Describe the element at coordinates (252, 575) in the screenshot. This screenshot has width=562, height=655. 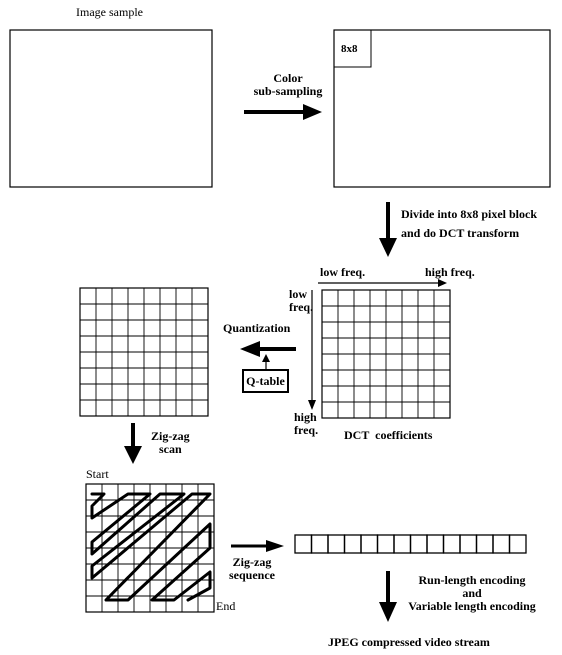
I see `zigzag-sequence-line2: sequence` at that location.